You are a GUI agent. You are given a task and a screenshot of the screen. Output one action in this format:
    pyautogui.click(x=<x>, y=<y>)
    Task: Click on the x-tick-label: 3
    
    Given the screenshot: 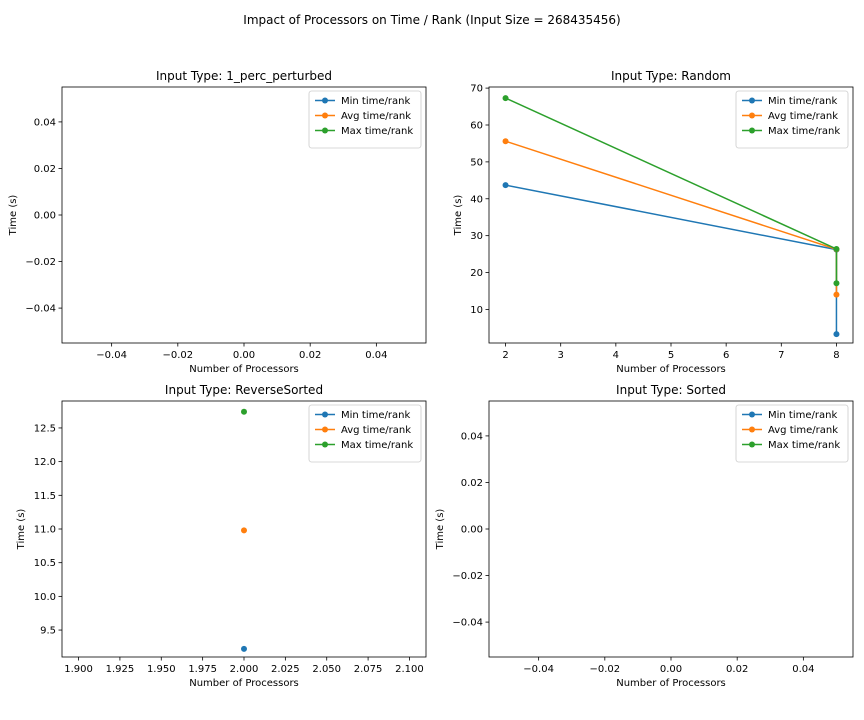 What is the action you would take?
    pyautogui.click(x=561, y=355)
    